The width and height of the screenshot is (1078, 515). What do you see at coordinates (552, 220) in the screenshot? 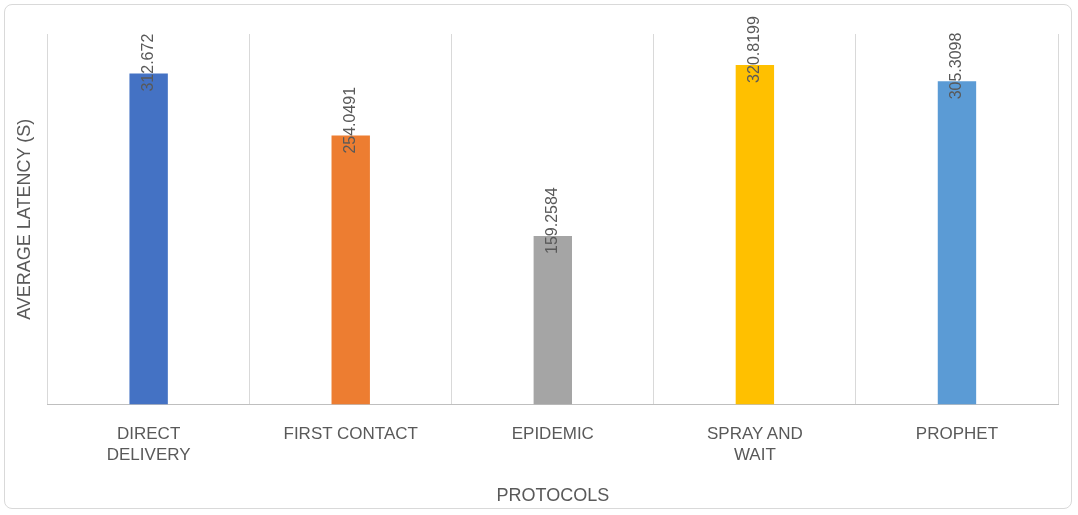
I see `data-label: 159.2584` at bounding box center [552, 220].